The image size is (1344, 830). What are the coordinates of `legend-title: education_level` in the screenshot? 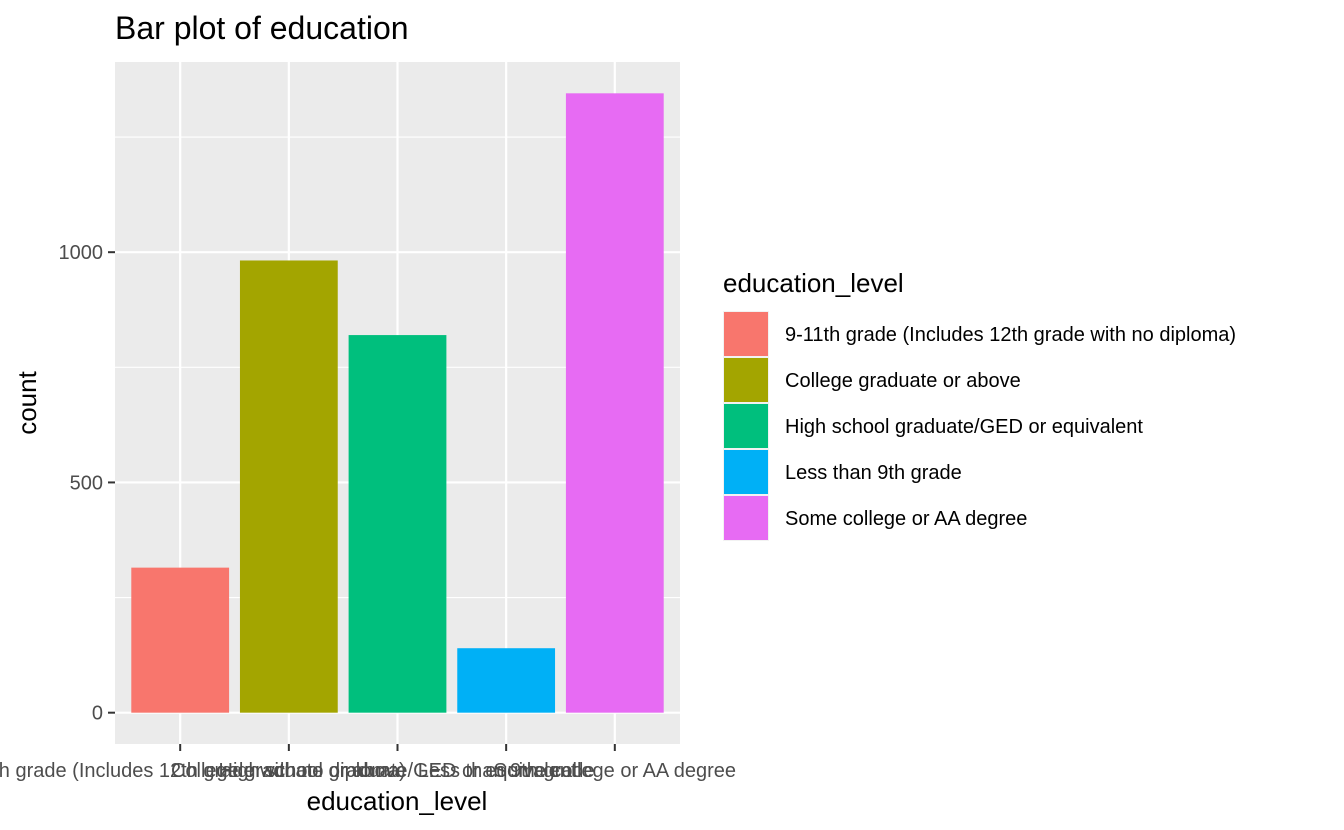 It's located at (813, 283).